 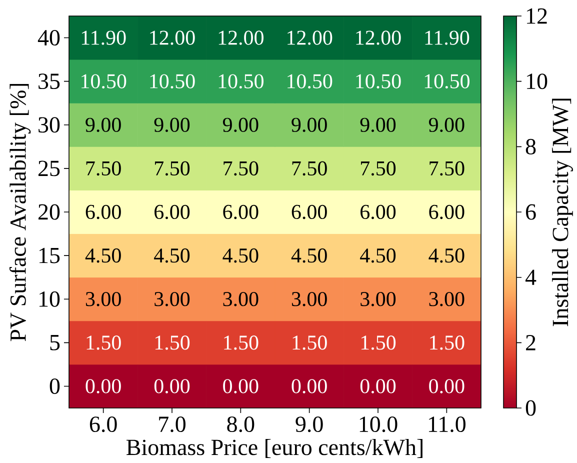 I want to click on color-bar-label: 12, so click(x=537, y=16).